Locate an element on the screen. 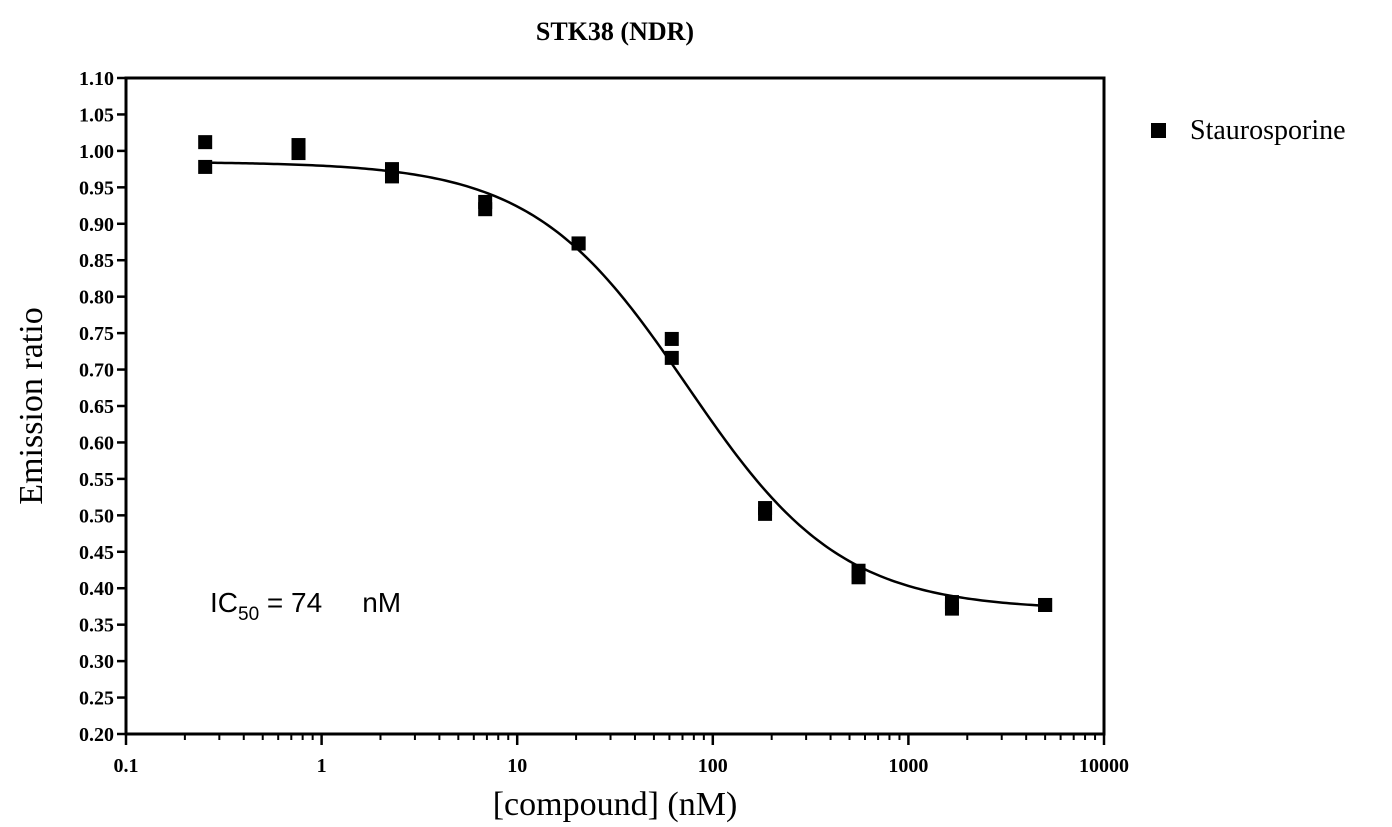 The height and width of the screenshot is (827, 1392). y-tick-label: 0.90 is located at coordinates (96, 225).